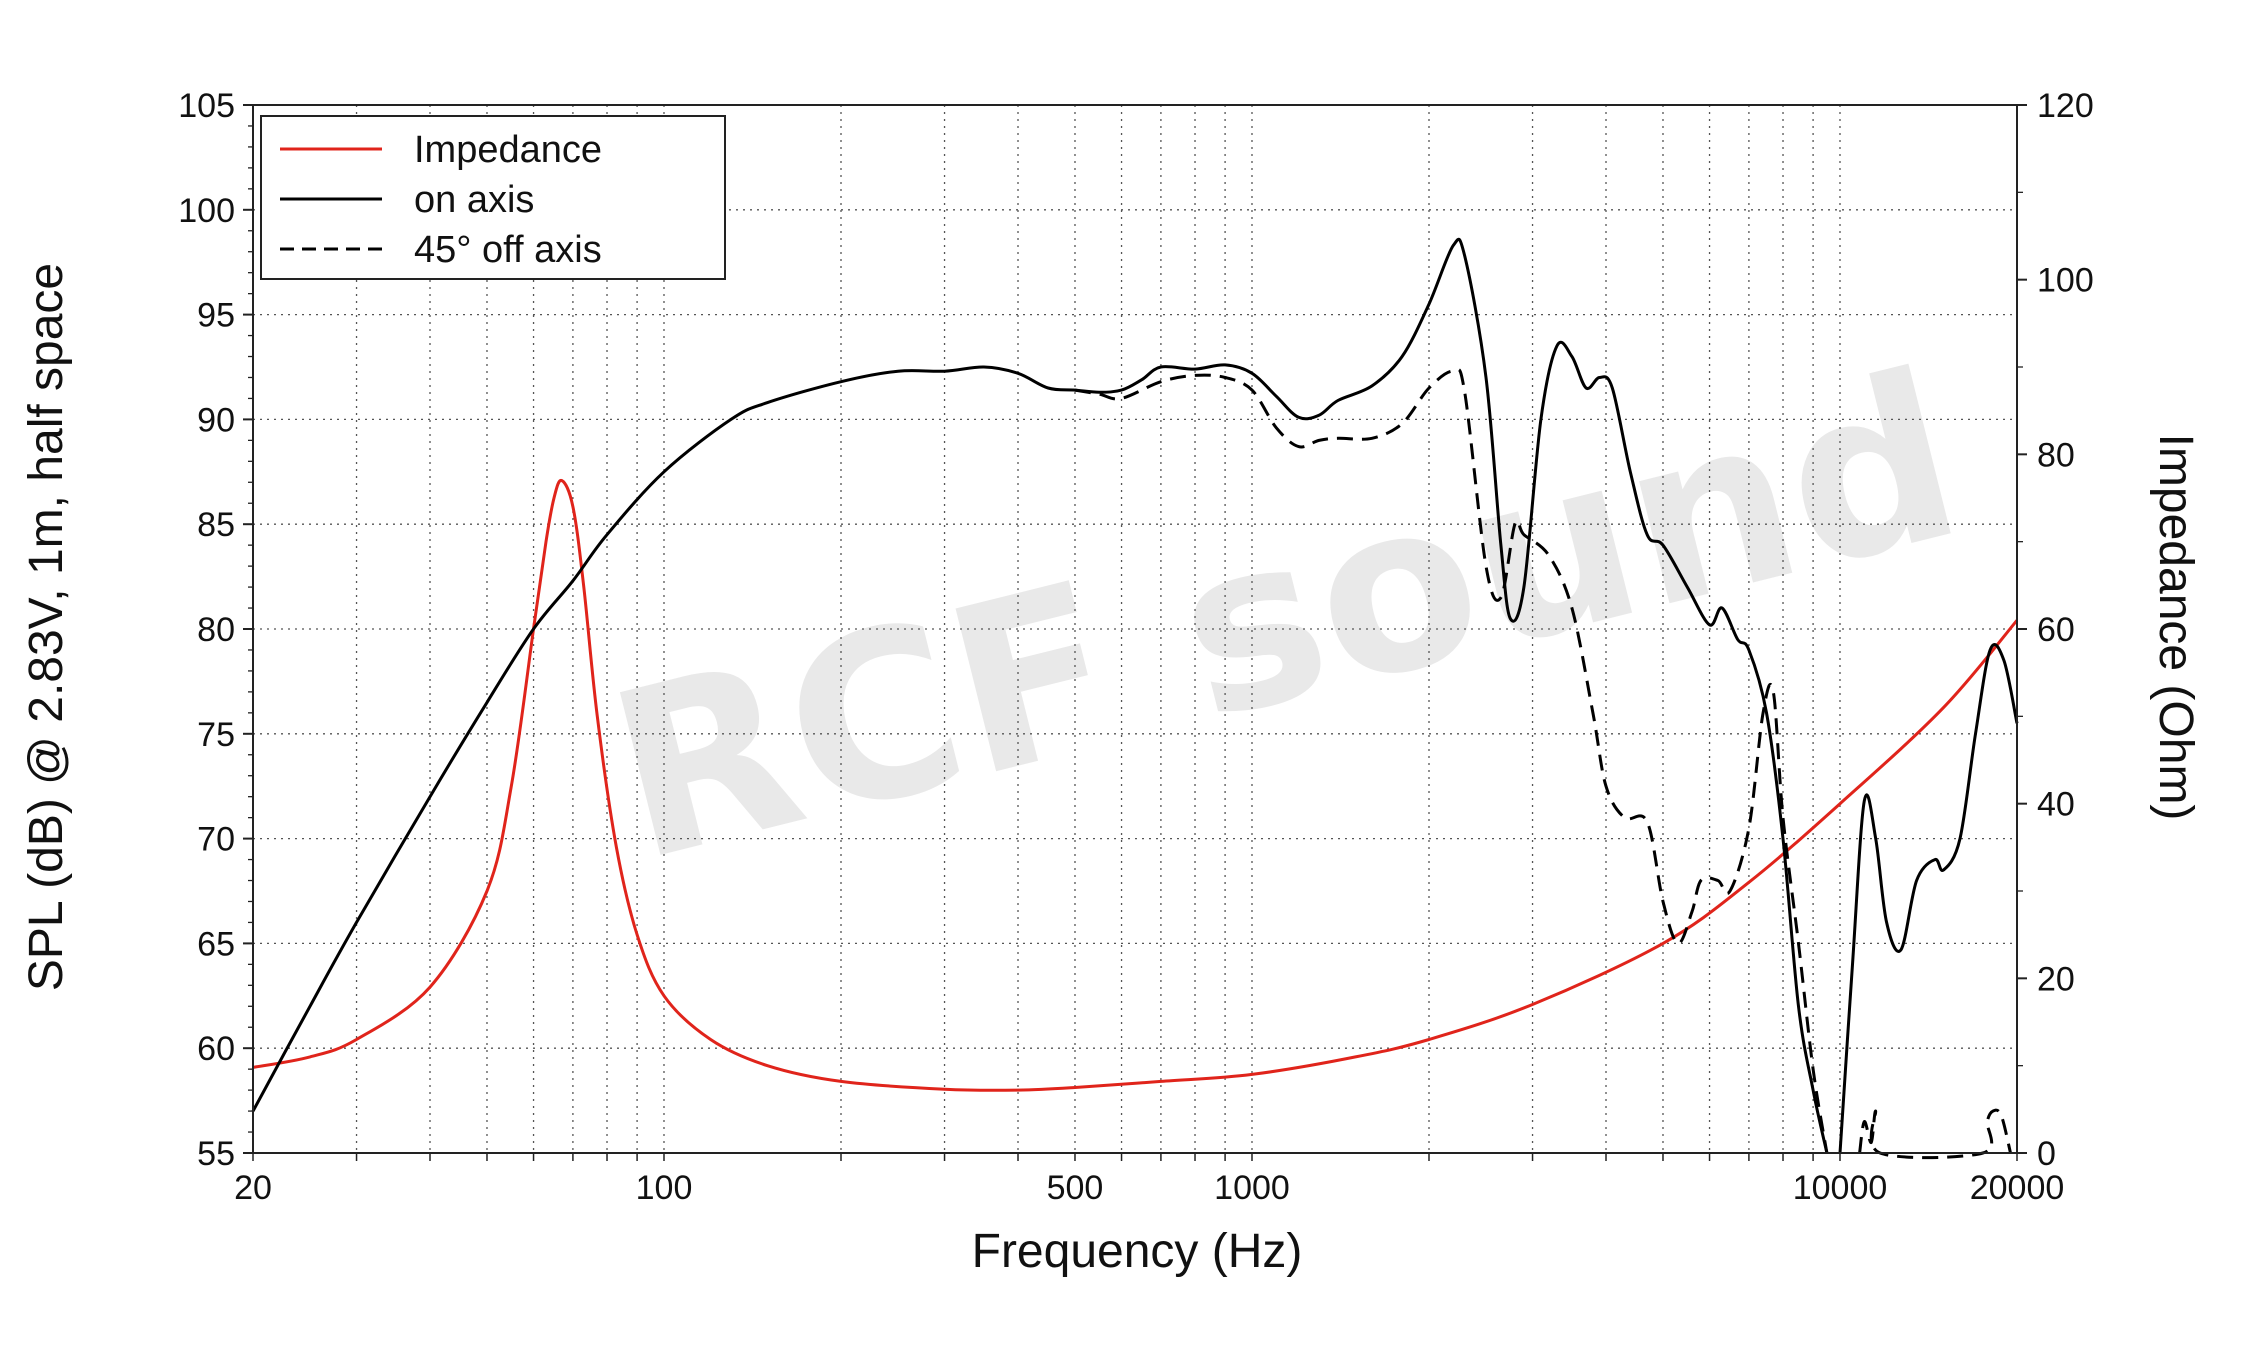 The height and width of the screenshot is (1355, 2250). Describe the element at coordinates (2056, 455) in the screenshot. I see `y-right-tick-label: 80` at that location.